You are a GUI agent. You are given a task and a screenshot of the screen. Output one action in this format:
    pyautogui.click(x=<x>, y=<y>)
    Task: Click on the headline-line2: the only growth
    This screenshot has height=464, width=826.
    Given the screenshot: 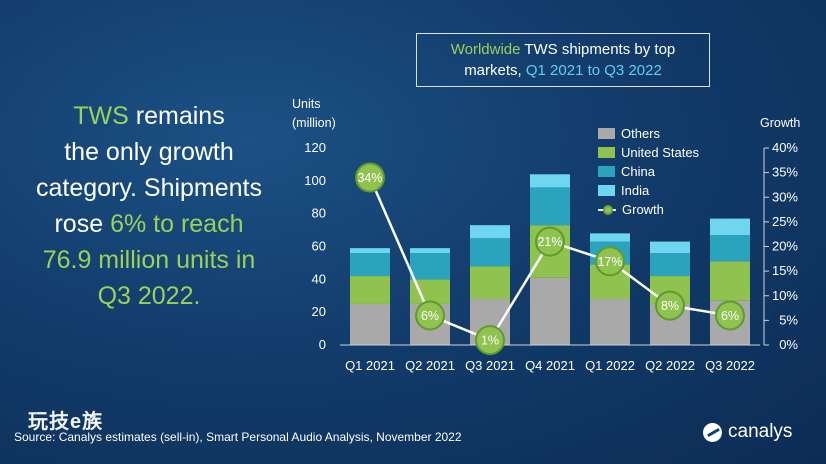 What is the action you would take?
    pyautogui.click(x=149, y=152)
    